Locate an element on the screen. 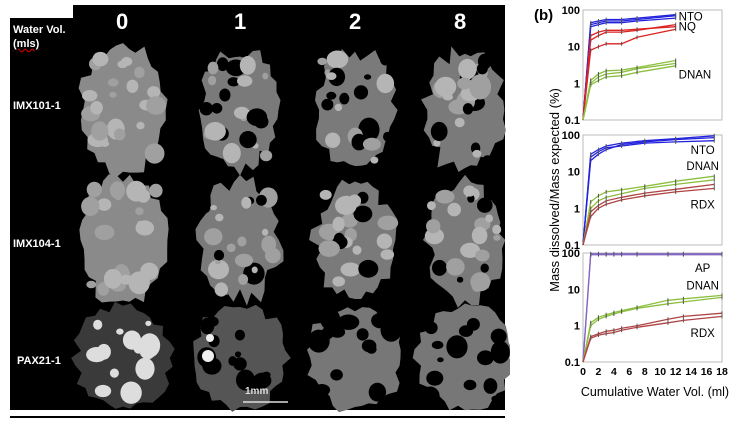 This screenshot has height=423, width=750. column-label: 1 is located at coordinates (240, 21).